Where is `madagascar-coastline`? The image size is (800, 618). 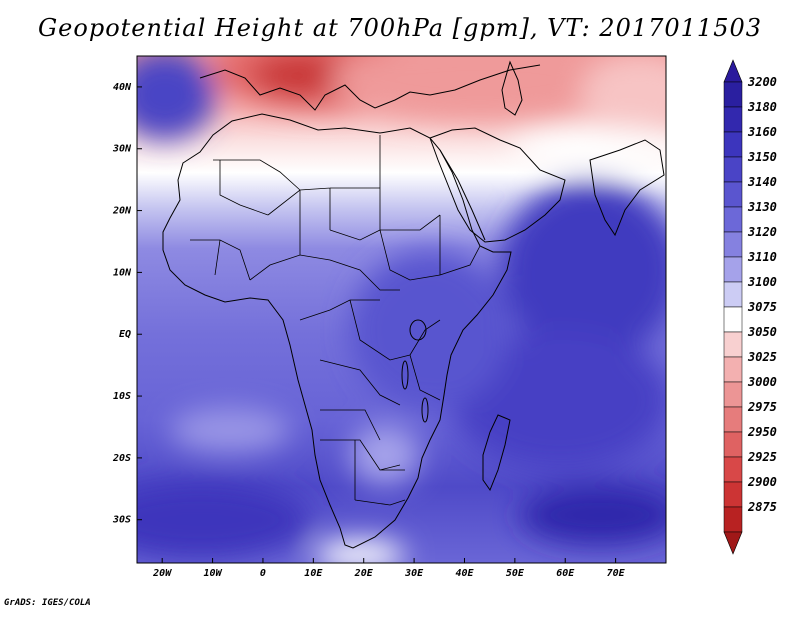
madagascar-coastline is located at coordinates (496, 453).